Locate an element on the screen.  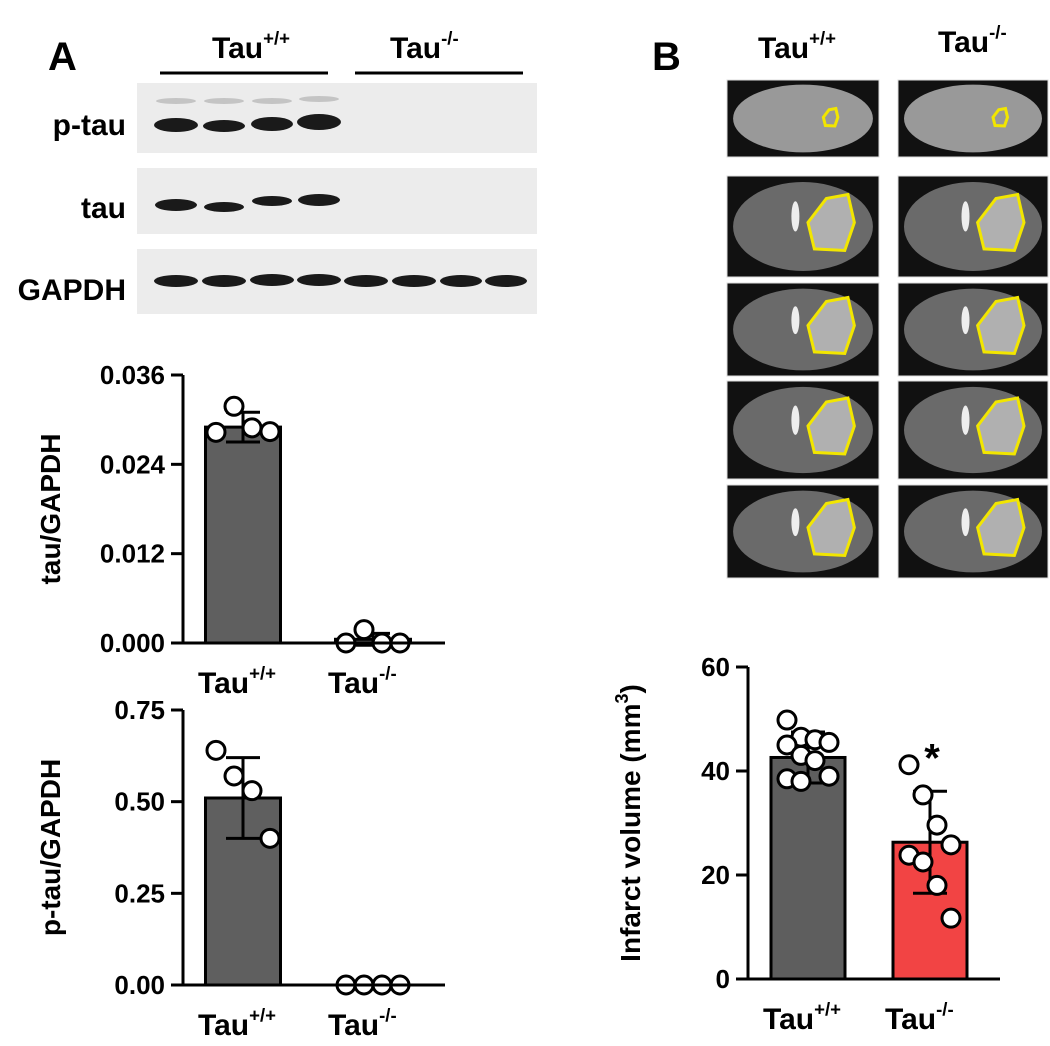
blot-genotype-sup: +/+ is located at coordinates (276, 38).